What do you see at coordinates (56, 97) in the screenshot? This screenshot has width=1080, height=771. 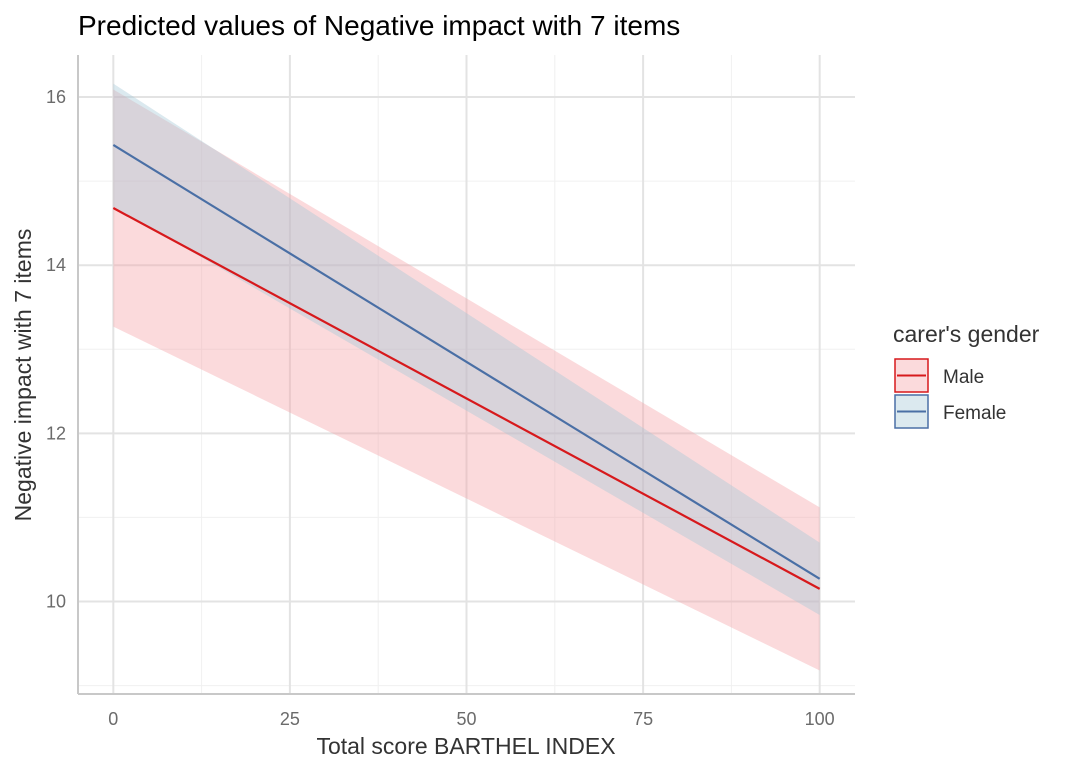 I see `y-tick-label: 16` at bounding box center [56, 97].